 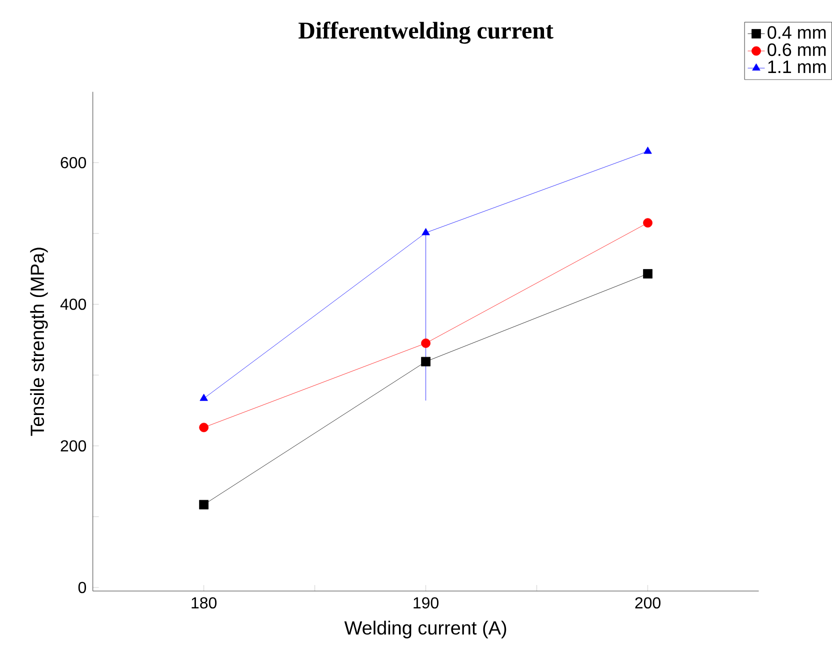 I want to click on legend-label: 1.1 mm, so click(x=797, y=66).